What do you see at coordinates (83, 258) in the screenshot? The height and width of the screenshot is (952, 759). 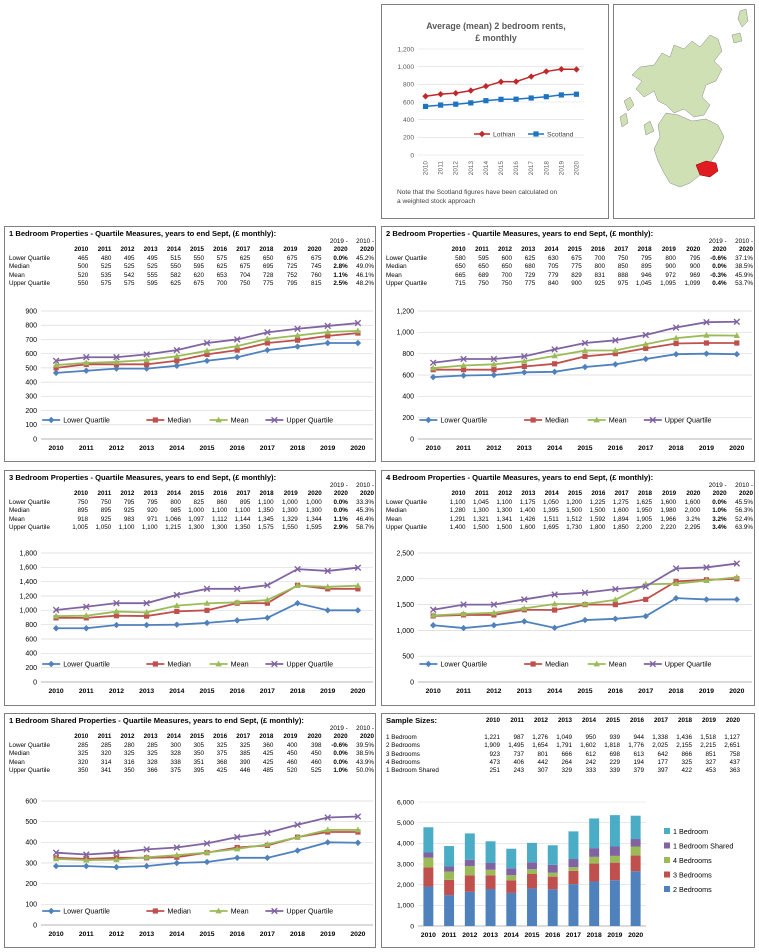 I see `row-value: 465` at bounding box center [83, 258].